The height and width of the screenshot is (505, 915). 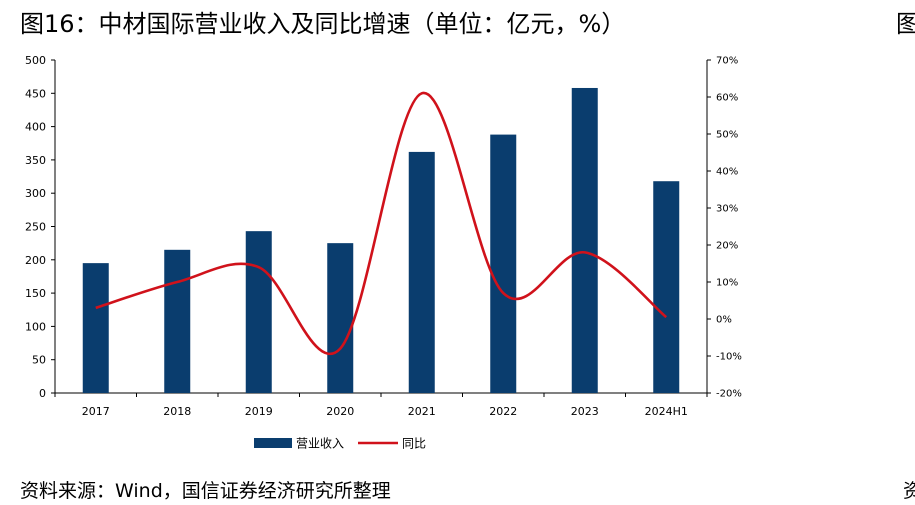 I want to click on right-axis-tick-label: 30%, so click(x=727, y=209).